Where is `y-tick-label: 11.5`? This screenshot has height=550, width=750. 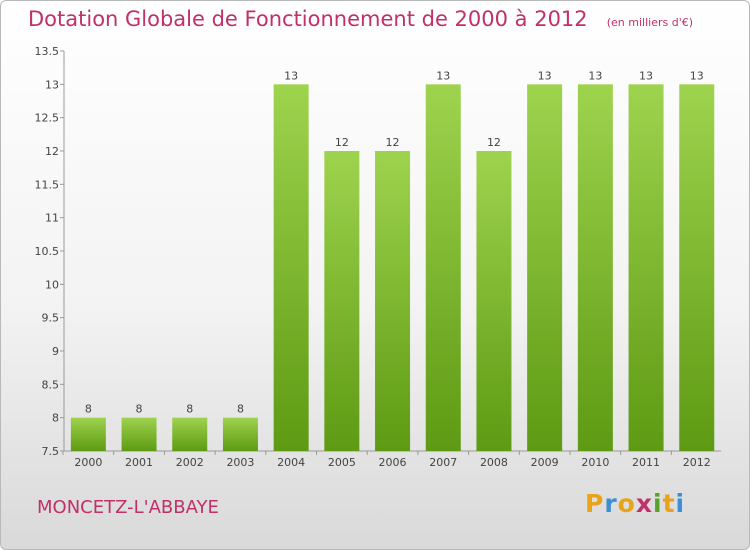 y-tick-label: 11.5 is located at coordinates (47, 184).